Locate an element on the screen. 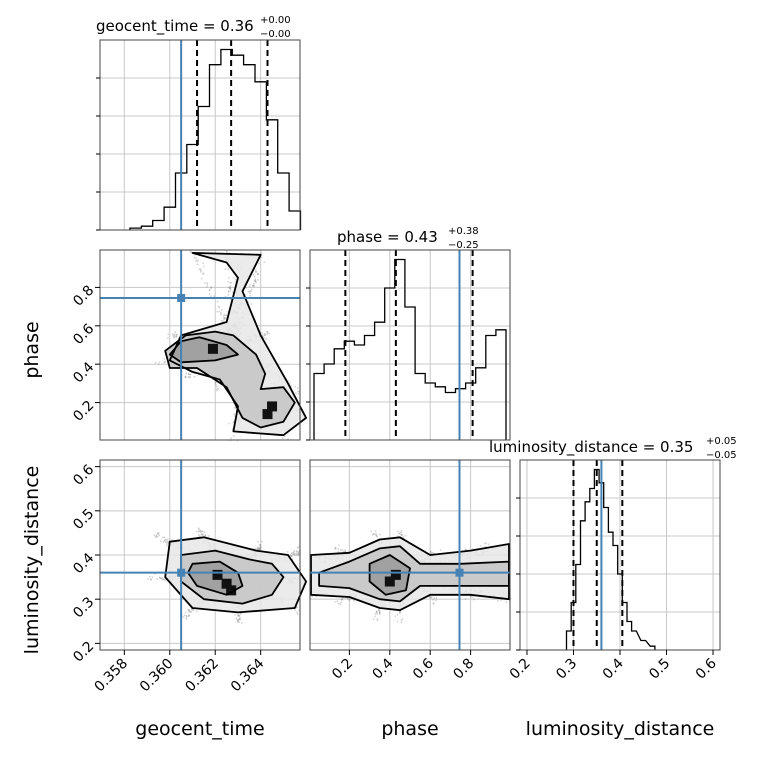 The width and height of the screenshot is (760, 760). x-tick-label-geocent_time: 0.362 is located at coordinates (202, 676).